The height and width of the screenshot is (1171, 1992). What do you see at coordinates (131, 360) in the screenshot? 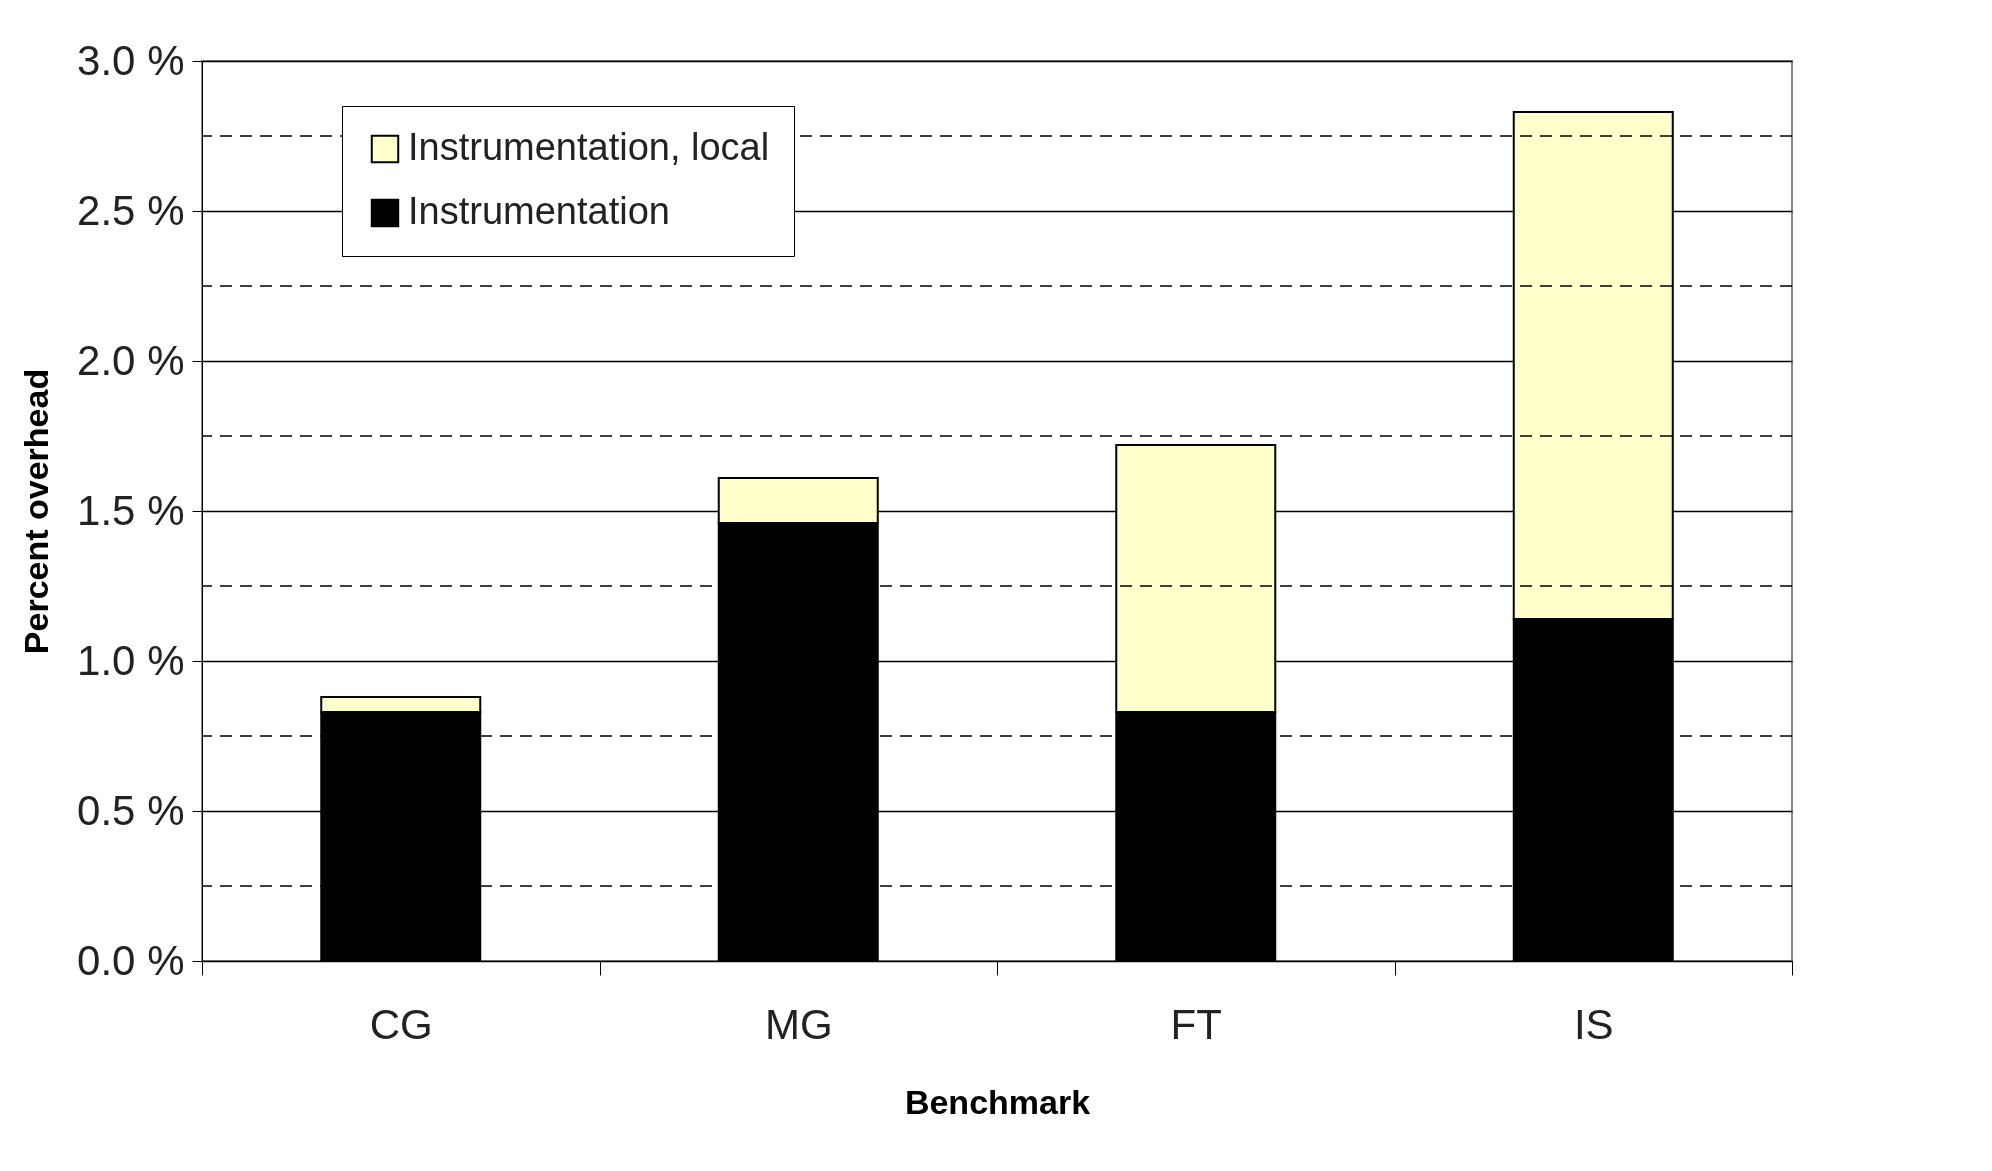
I see `y-tick-label: 2.0 %` at bounding box center [131, 360].